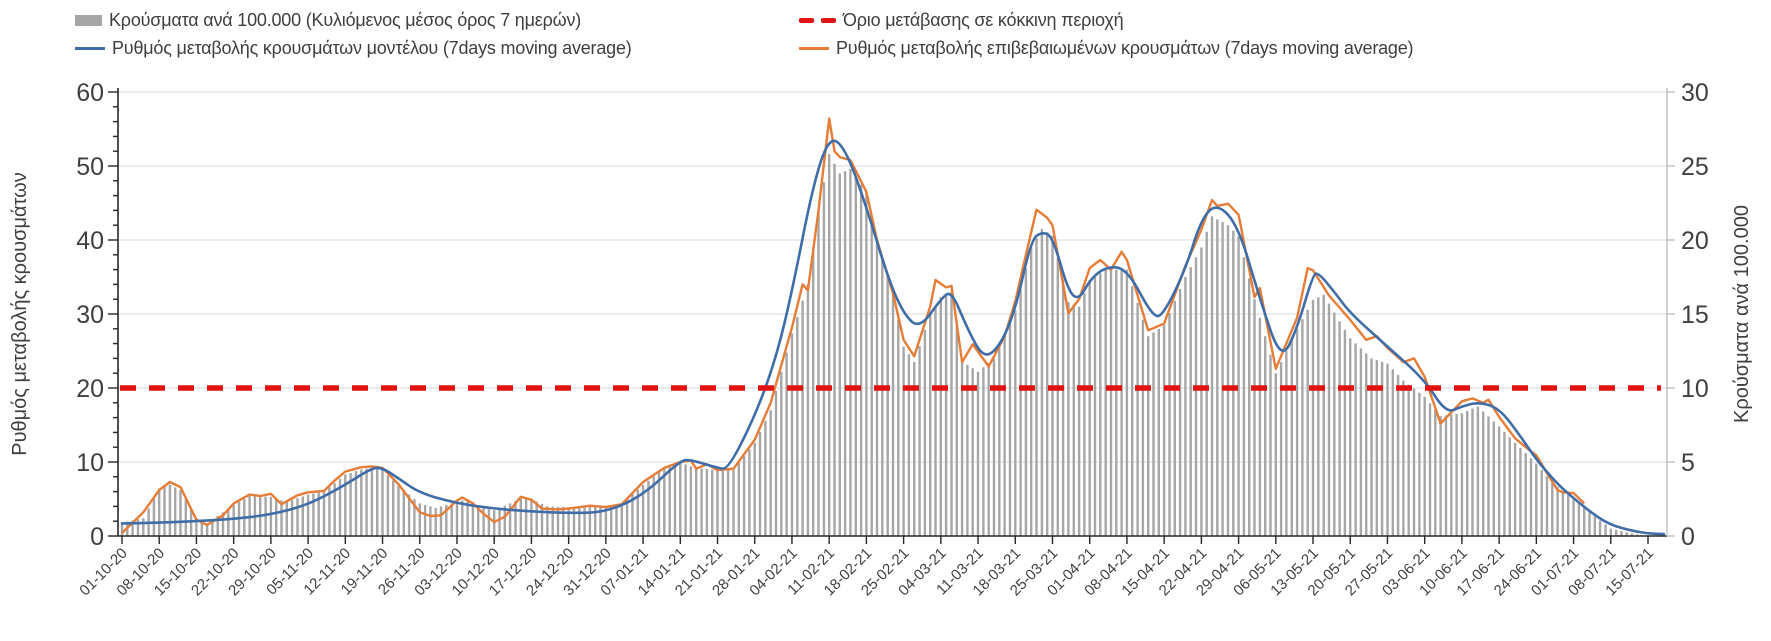  I want to click on left-axis-tick-label: 10, so click(90, 463).